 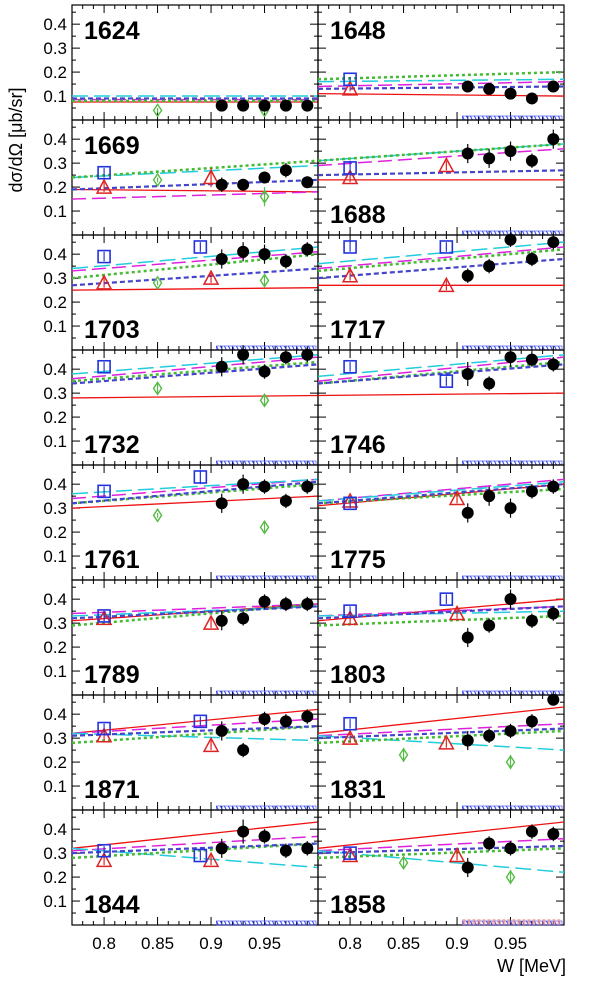 I want to click on panel-1648: 1648, so click(x=441, y=62).